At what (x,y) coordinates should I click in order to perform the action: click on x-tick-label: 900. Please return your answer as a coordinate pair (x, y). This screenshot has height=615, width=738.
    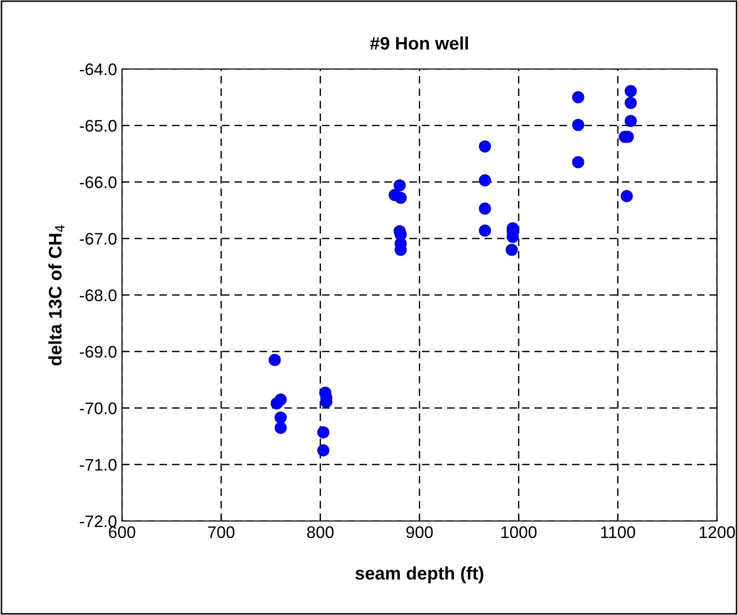
    Looking at the image, I should click on (419, 532).